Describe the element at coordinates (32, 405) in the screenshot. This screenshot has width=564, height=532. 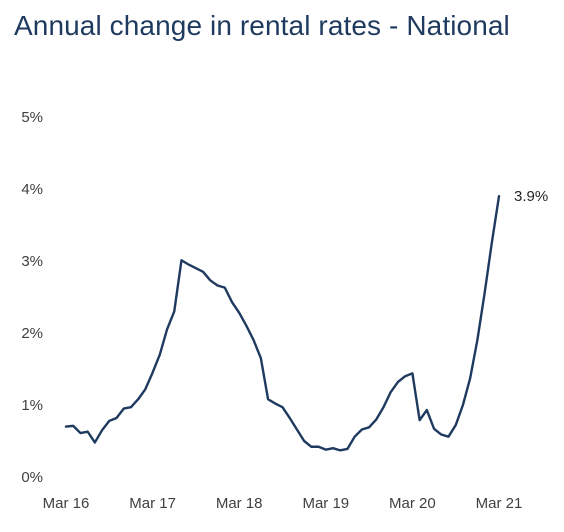
I see `y-tick-label: 1%` at that location.